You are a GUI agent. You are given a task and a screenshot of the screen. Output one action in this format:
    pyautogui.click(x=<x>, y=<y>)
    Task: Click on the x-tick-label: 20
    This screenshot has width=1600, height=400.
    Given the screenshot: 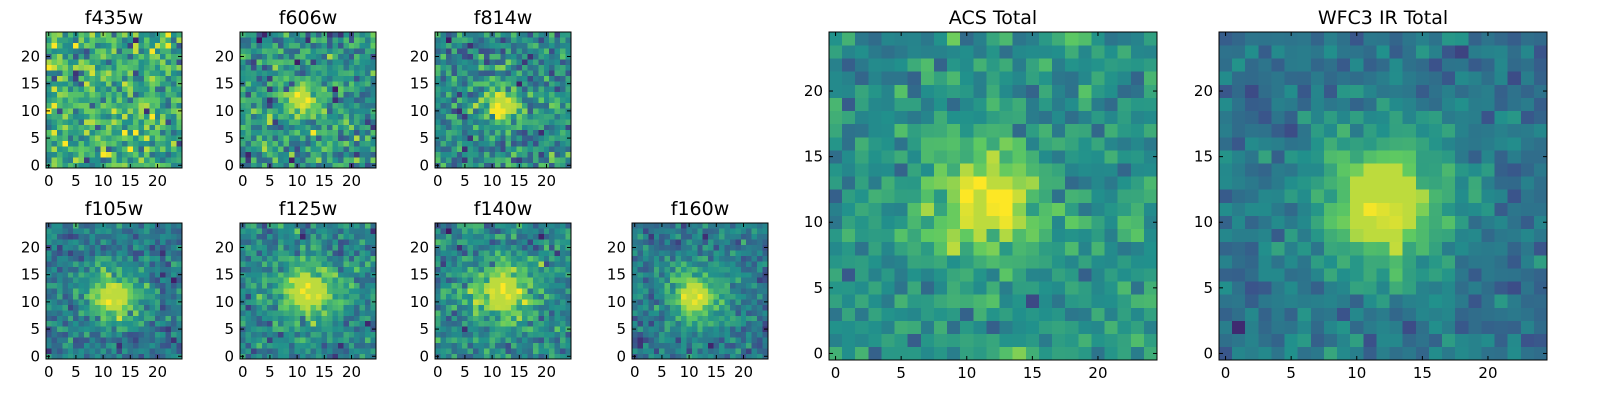 What is the action you would take?
    pyautogui.click(x=546, y=372)
    